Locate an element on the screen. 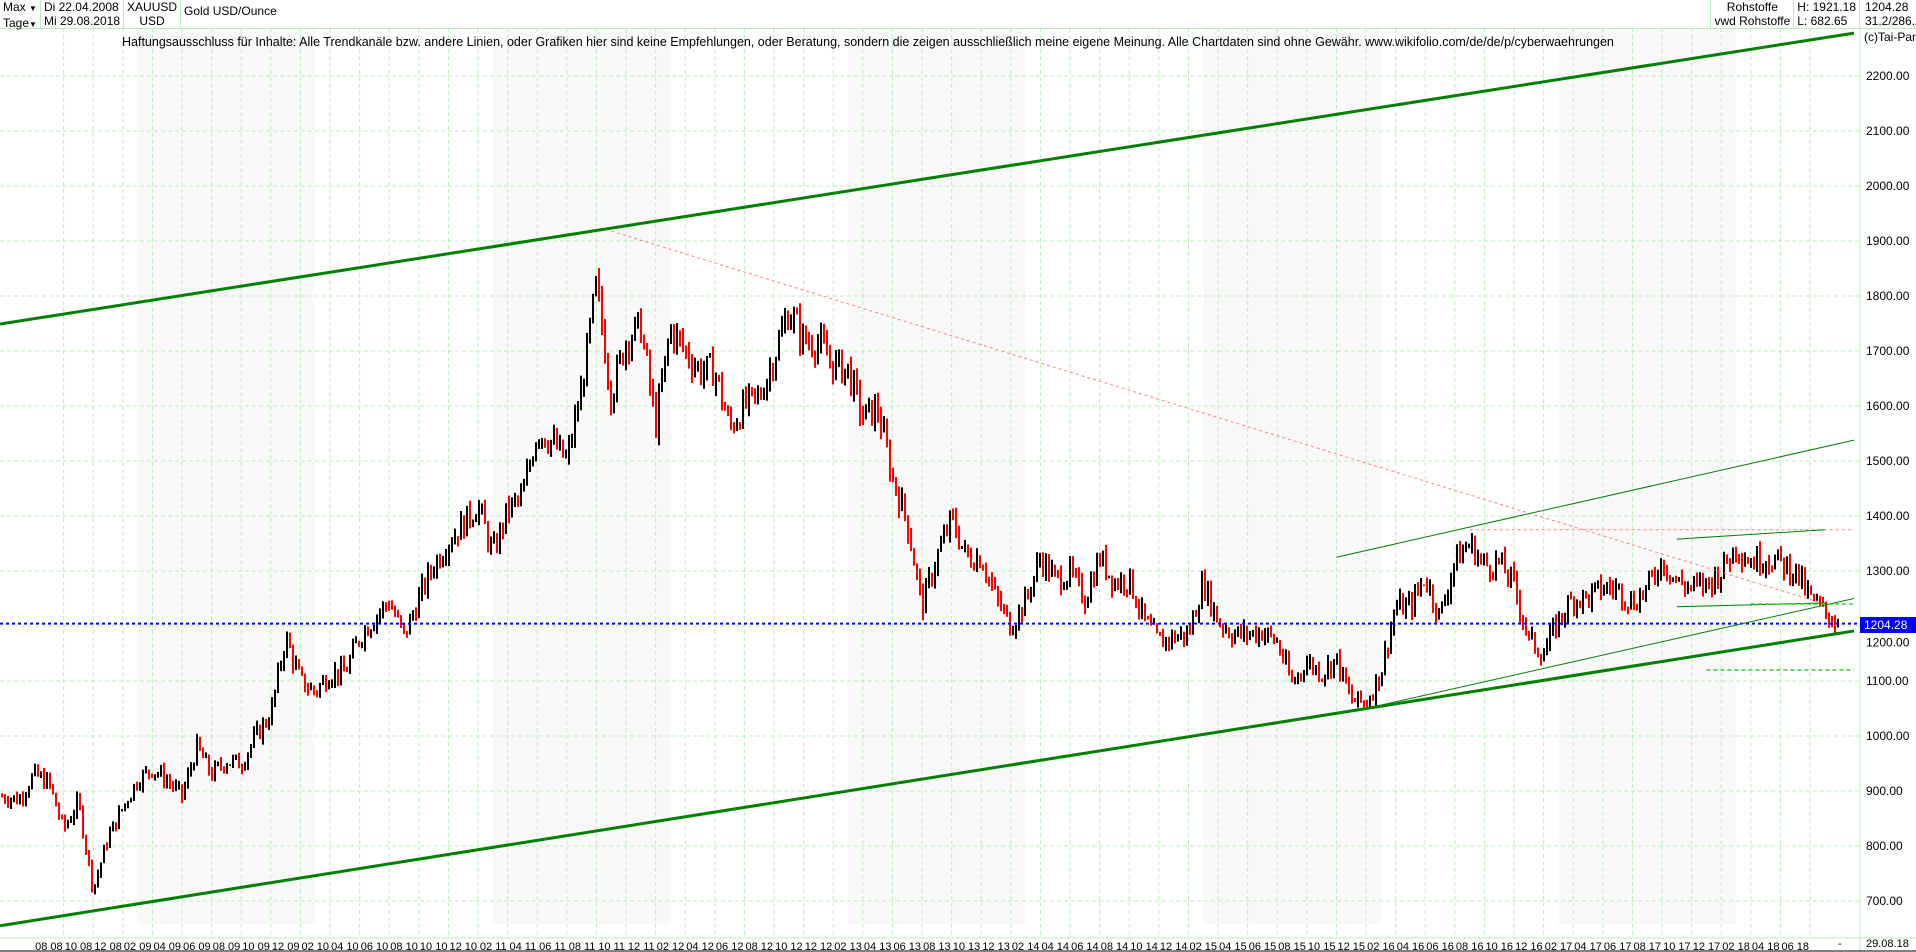  x-tick-label: 12 14 is located at coordinates (1174, 946).